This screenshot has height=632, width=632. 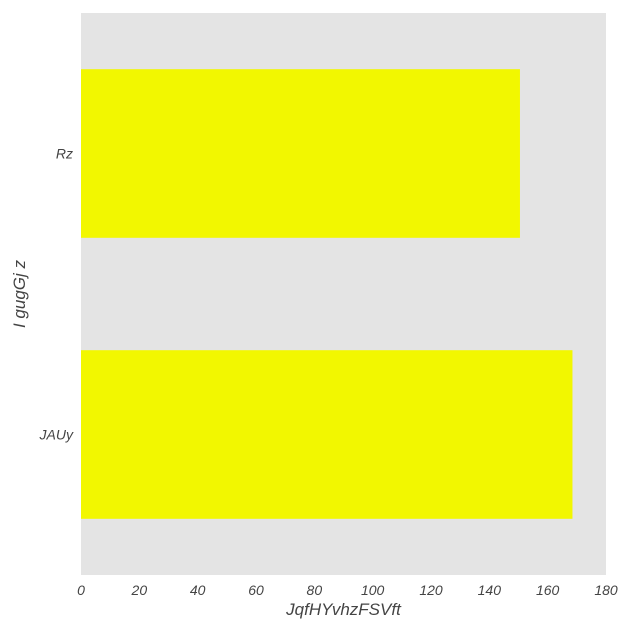 I want to click on x-tick-label: 140, so click(x=490, y=590).